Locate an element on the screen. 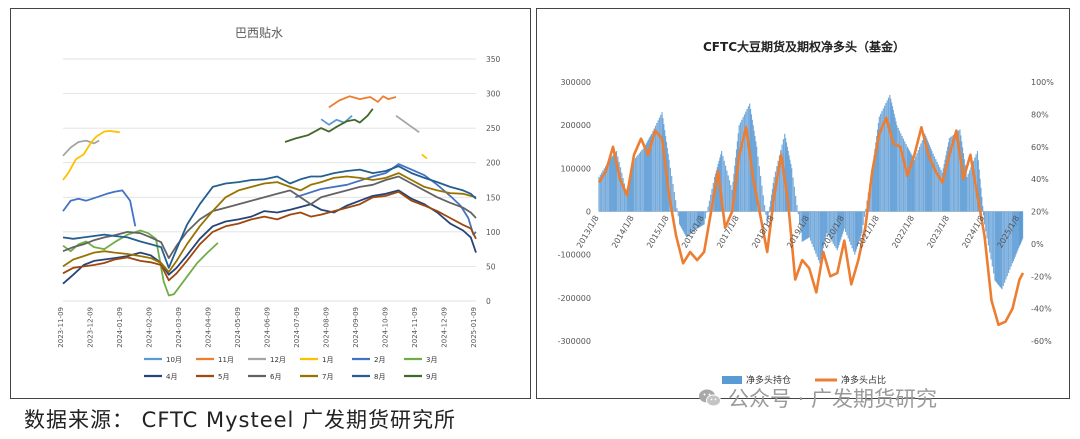 The width and height of the screenshot is (1080, 439). y-tick-label: 150 is located at coordinates (493, 197).